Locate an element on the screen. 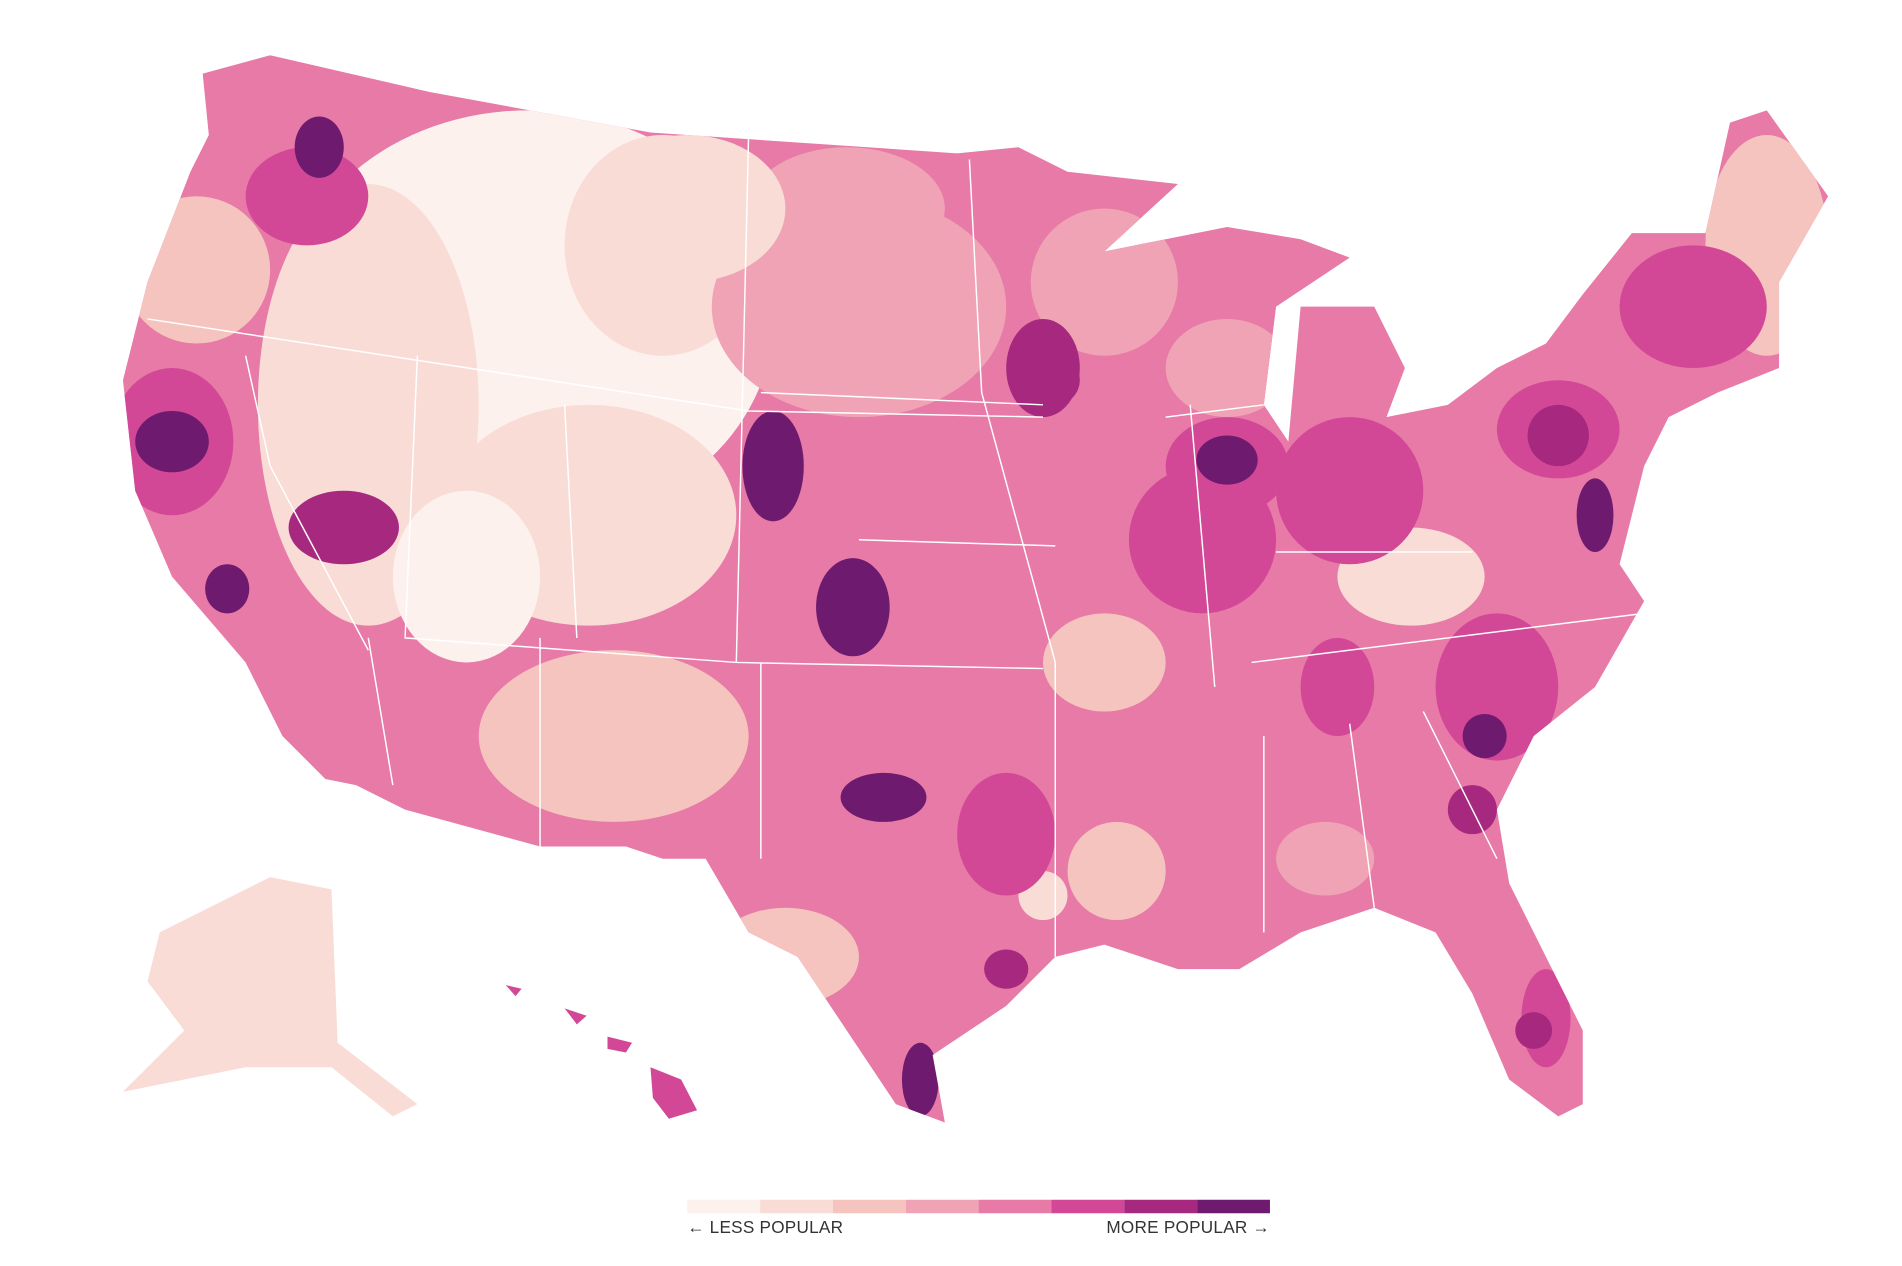  legend: ← LESS POPULAR MORE POPULAR → is located at coordinates (978, 1218).